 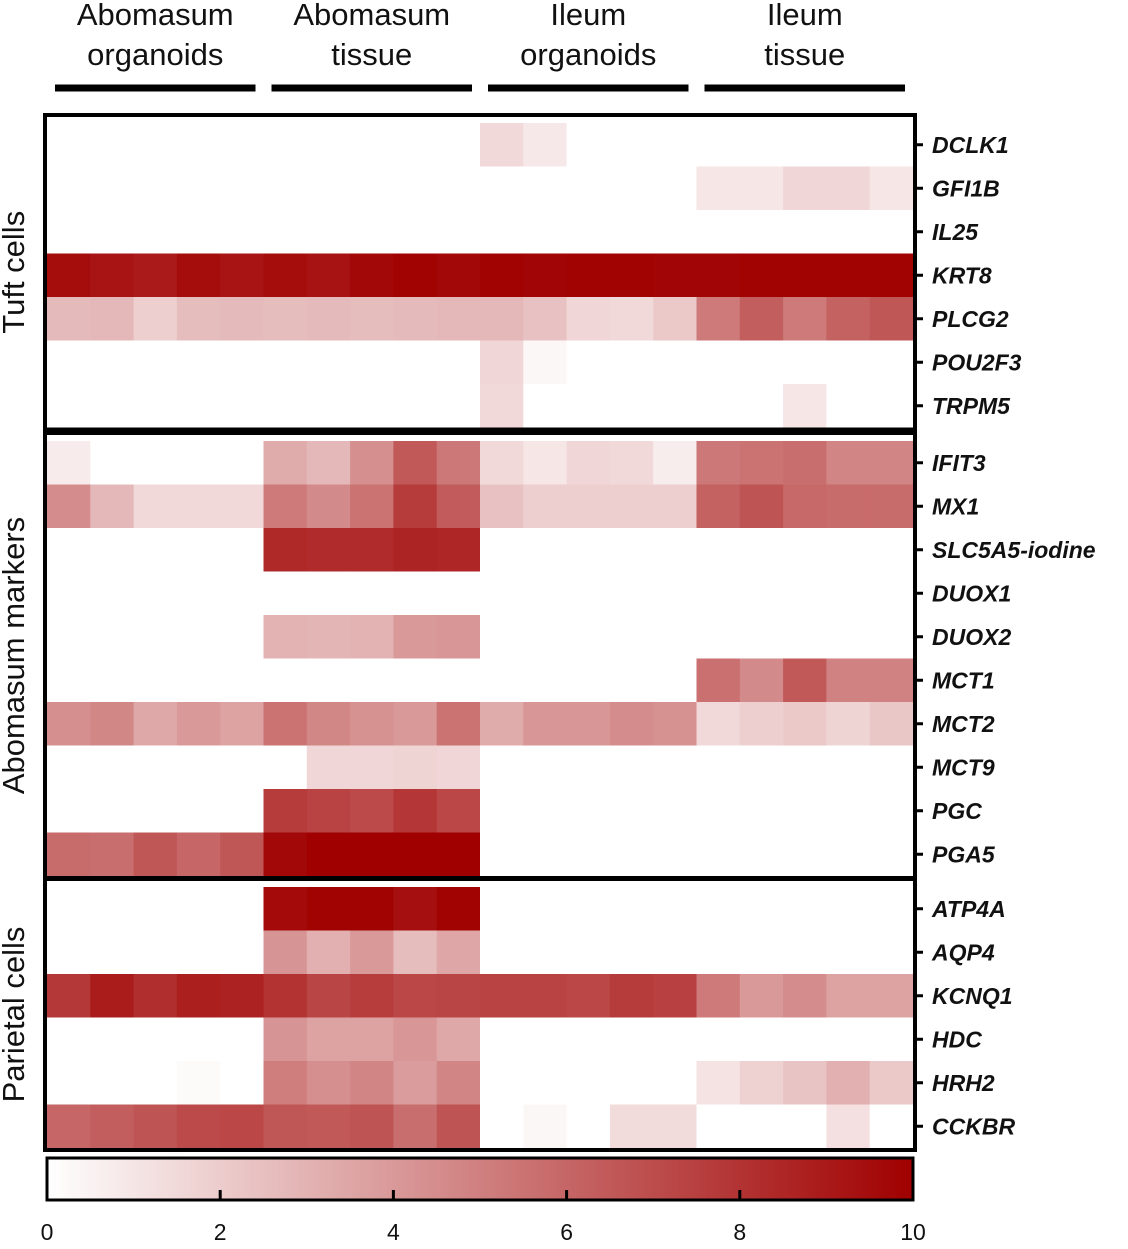 I want to click on group-header-label: organoids, so click(x=155, y=54).